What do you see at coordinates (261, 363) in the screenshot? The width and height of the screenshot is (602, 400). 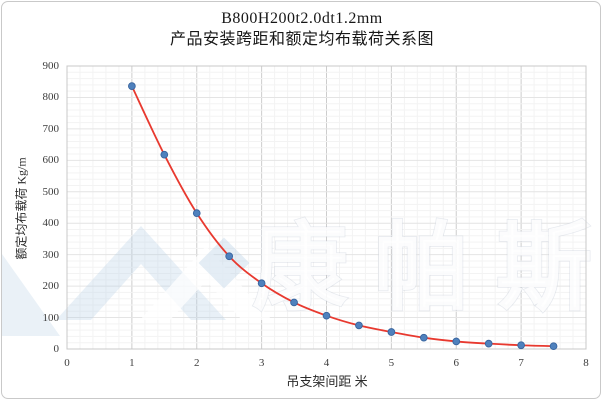 I see `x-tick-label: 3` at bounding box center [261, 363].